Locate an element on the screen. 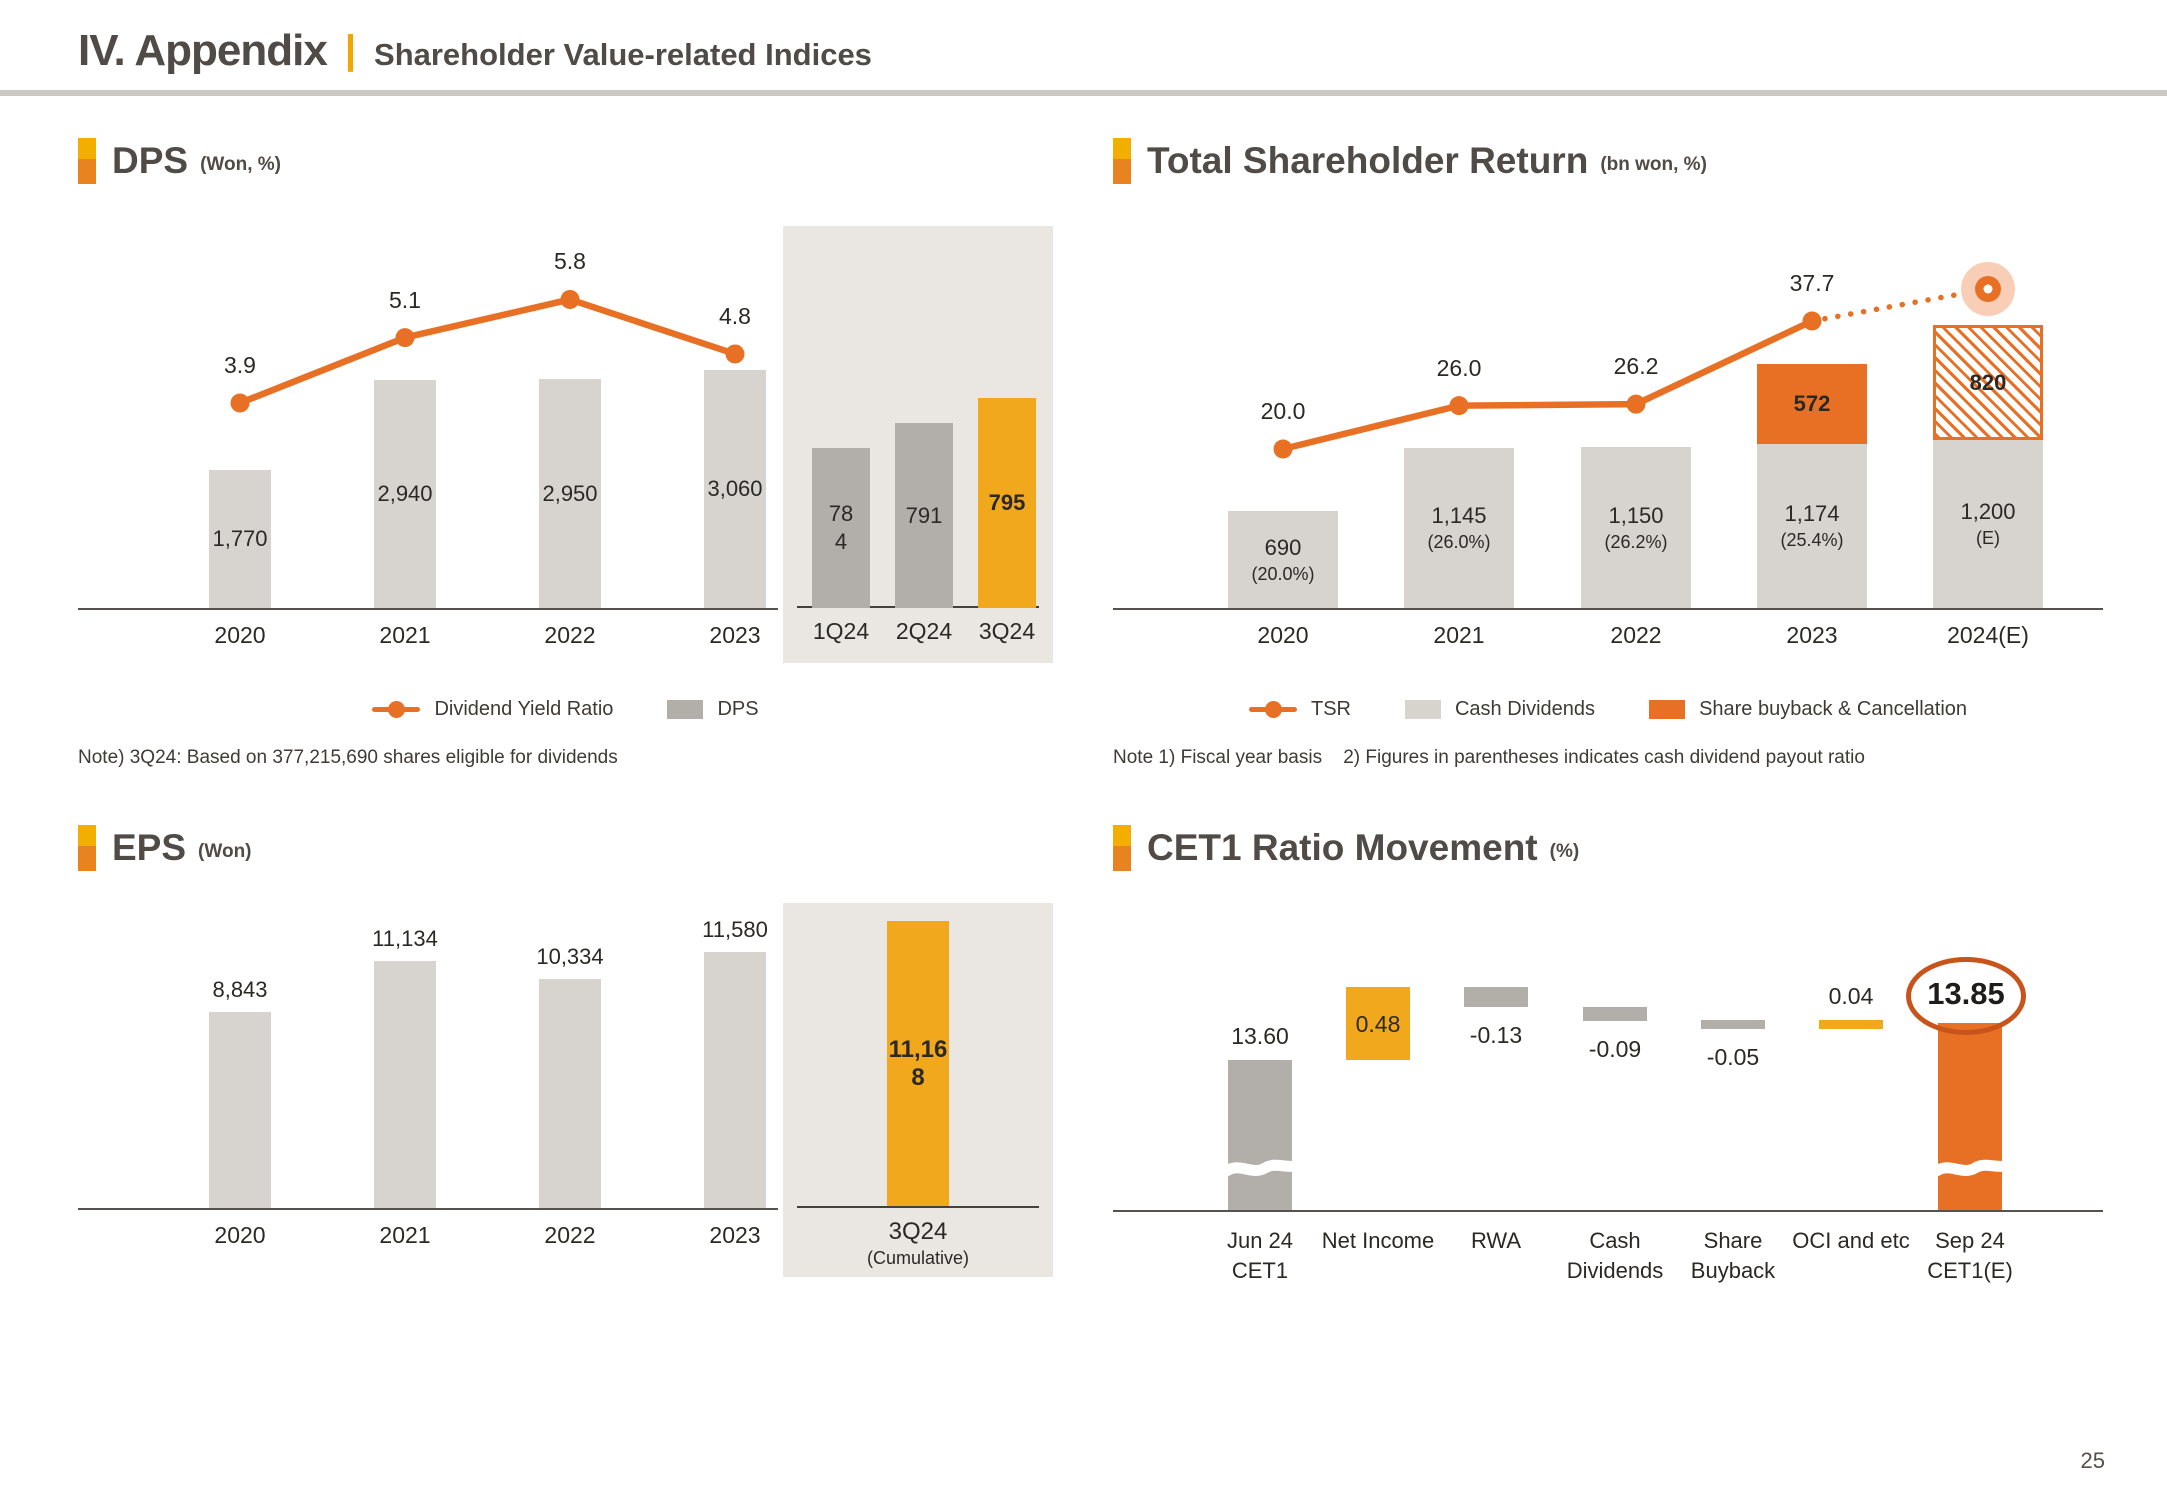  dps-legend: Dividend Yield Ratio DPS is located at coordinates (565, 709).